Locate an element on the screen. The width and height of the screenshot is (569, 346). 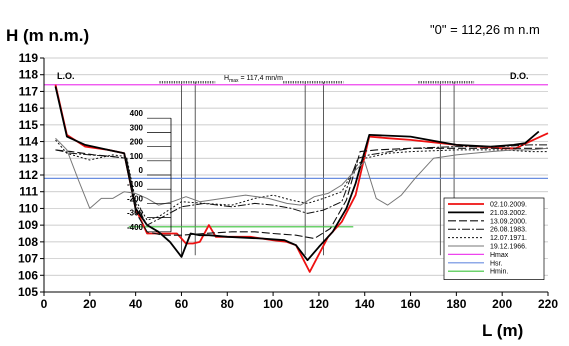
x-tick-label-220: 220 is located at coordinates (548, 304).